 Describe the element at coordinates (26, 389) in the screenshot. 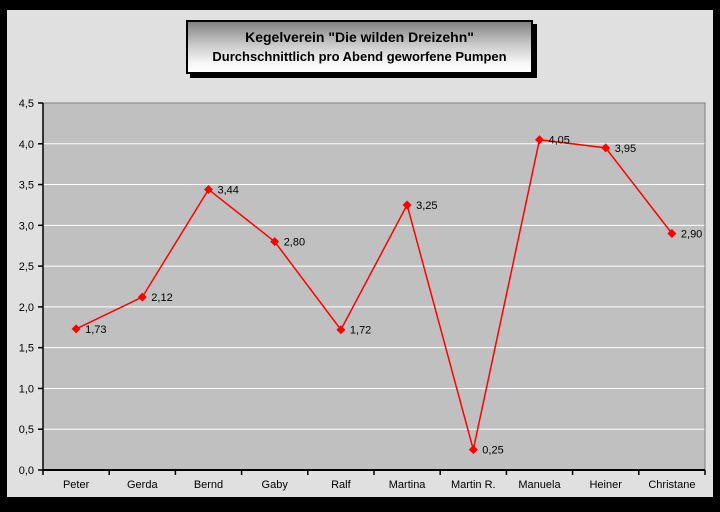

I see `y-tick-label: 1,0` at that location.